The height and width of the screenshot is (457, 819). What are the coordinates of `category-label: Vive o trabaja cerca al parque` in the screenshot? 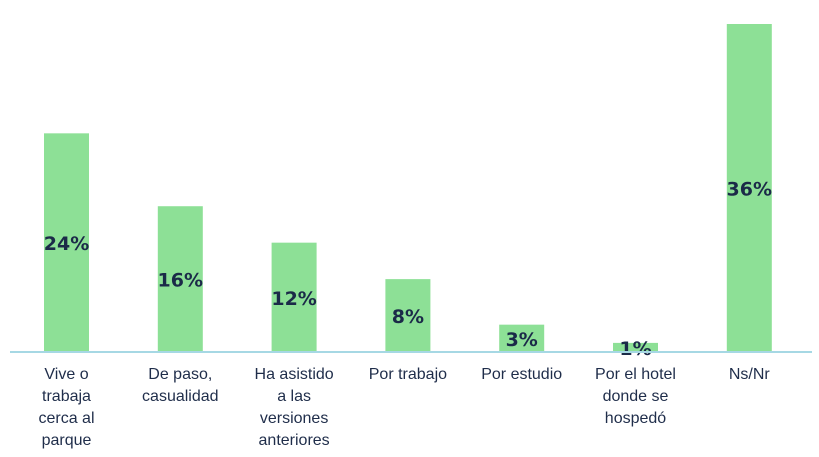 It's located at (66, 407).